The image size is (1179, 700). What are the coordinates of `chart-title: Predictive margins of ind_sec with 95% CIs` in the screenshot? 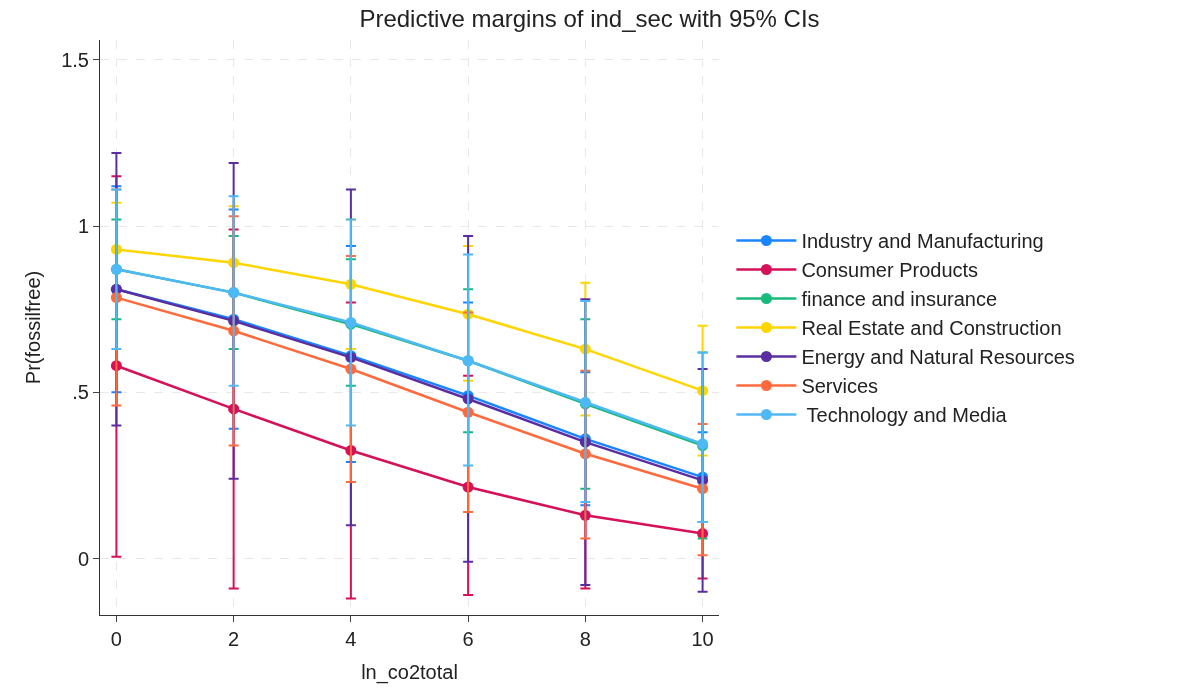 It's located at (589, 19).